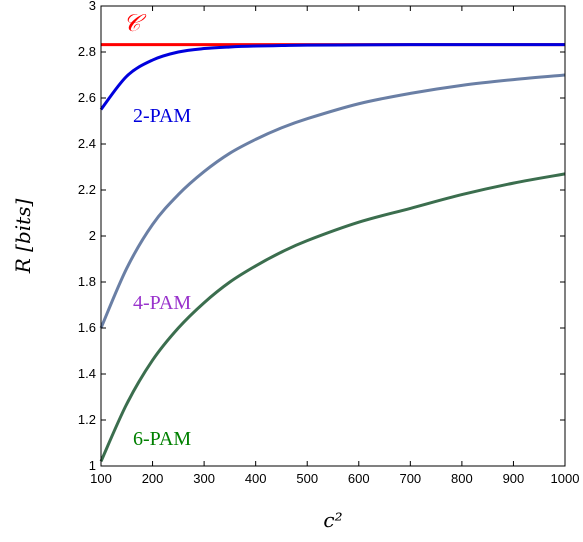 Image resolution: width=583 pixels, height=542 pixels. Describe the element at coordinates (359, 478) in the screenshot. I see `x-tick-label: 600` at that location.